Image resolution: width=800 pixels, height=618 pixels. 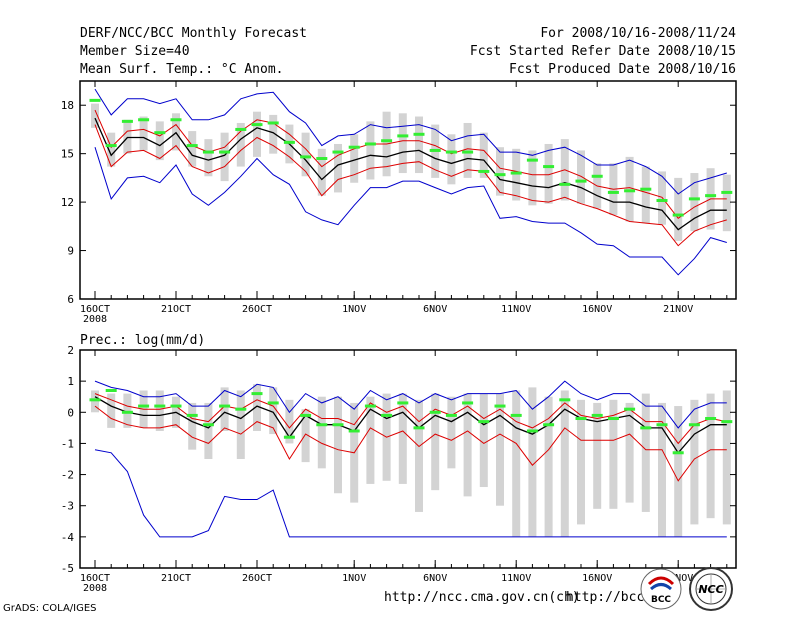 I want to click on temp-xtick-year: 2008, so click(x=95, y=319).